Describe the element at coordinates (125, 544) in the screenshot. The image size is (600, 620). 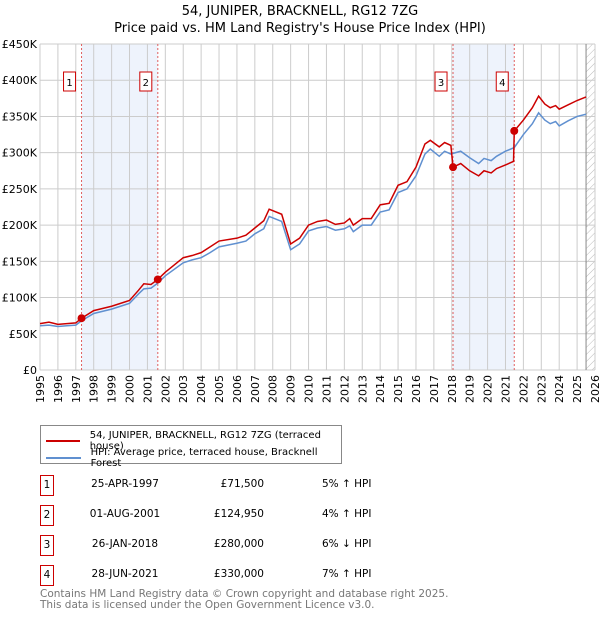
I see `transaction-date: 26-JAN-2018` at that location.